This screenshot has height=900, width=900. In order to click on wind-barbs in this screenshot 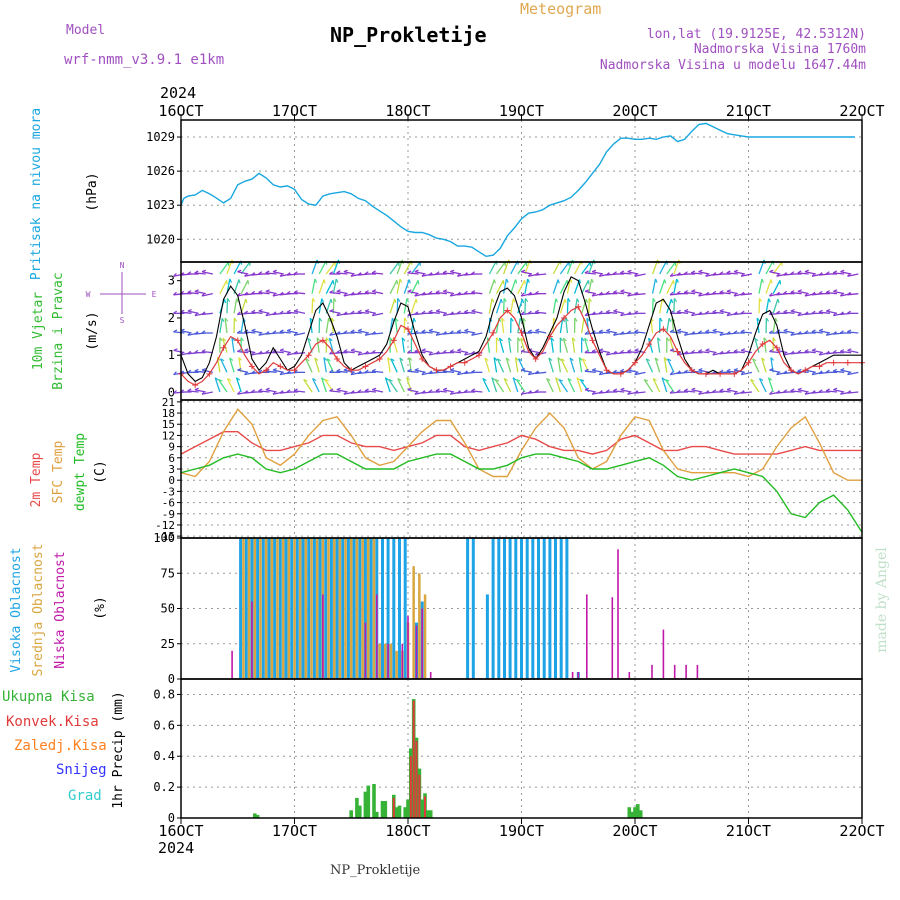, I will do `click(516, 327)`.